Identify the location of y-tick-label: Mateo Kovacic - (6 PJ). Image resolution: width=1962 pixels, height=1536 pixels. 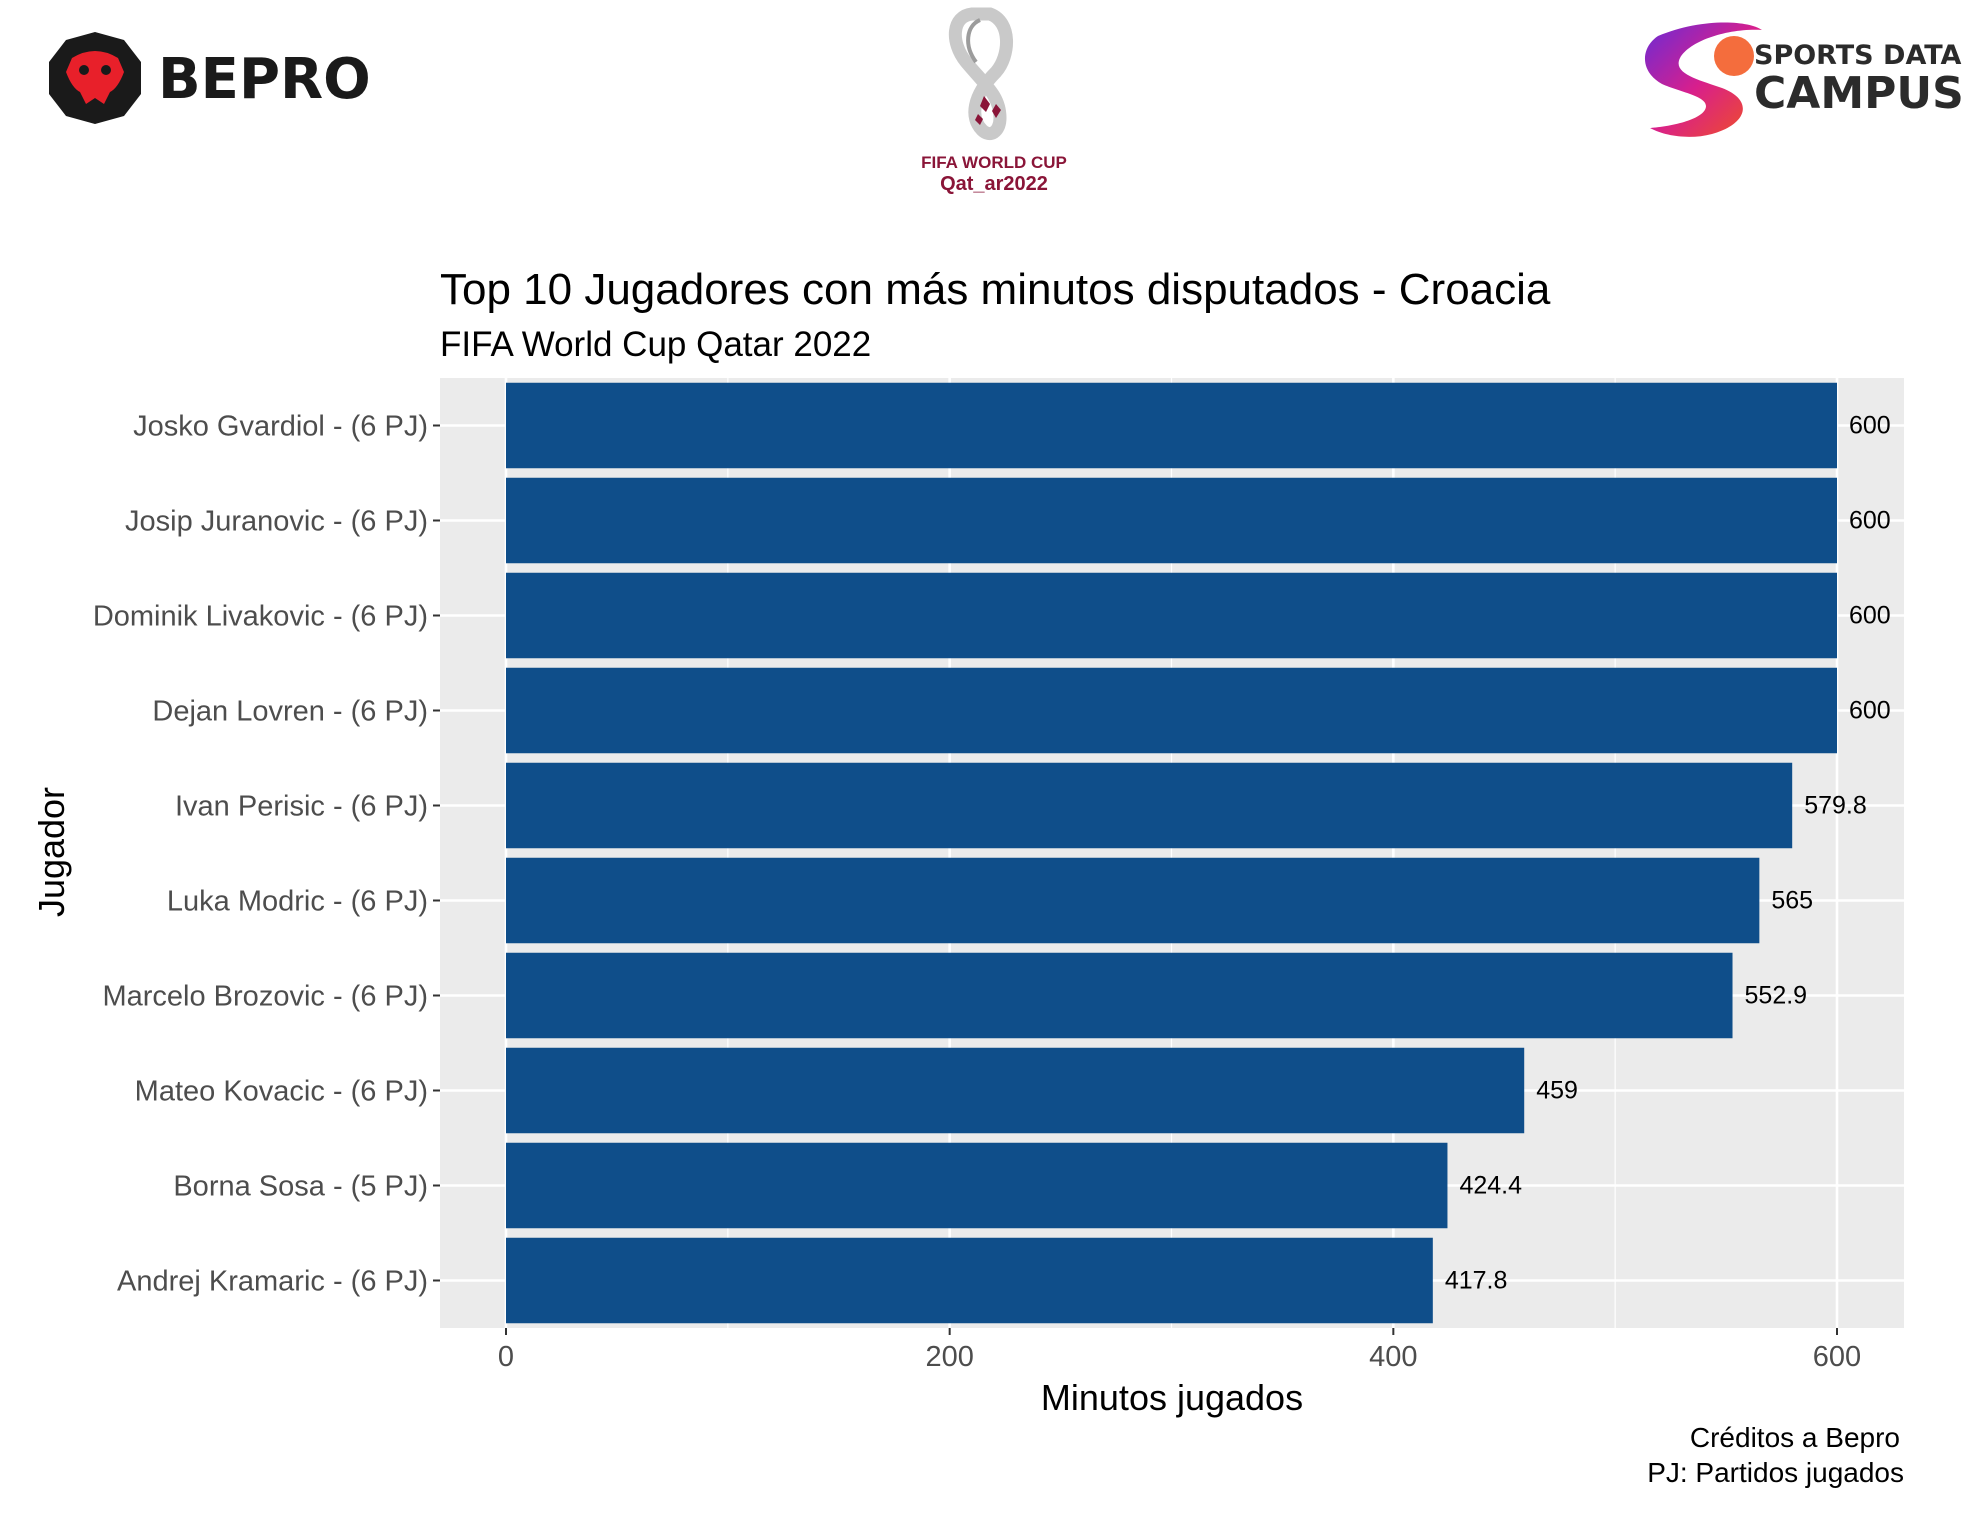
(281, 1092).